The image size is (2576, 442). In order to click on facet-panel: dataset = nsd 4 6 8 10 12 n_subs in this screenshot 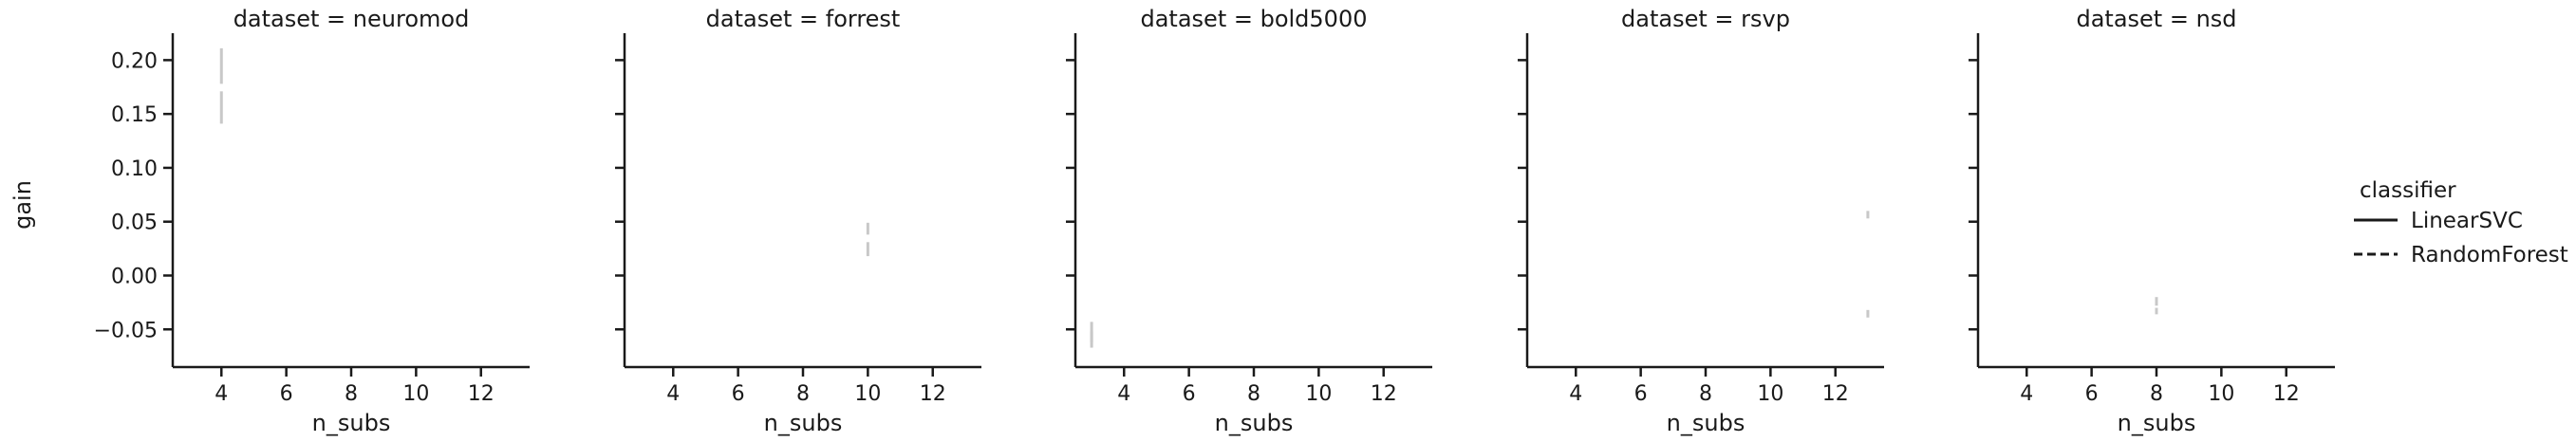, I will do `click(2152, 221)`.